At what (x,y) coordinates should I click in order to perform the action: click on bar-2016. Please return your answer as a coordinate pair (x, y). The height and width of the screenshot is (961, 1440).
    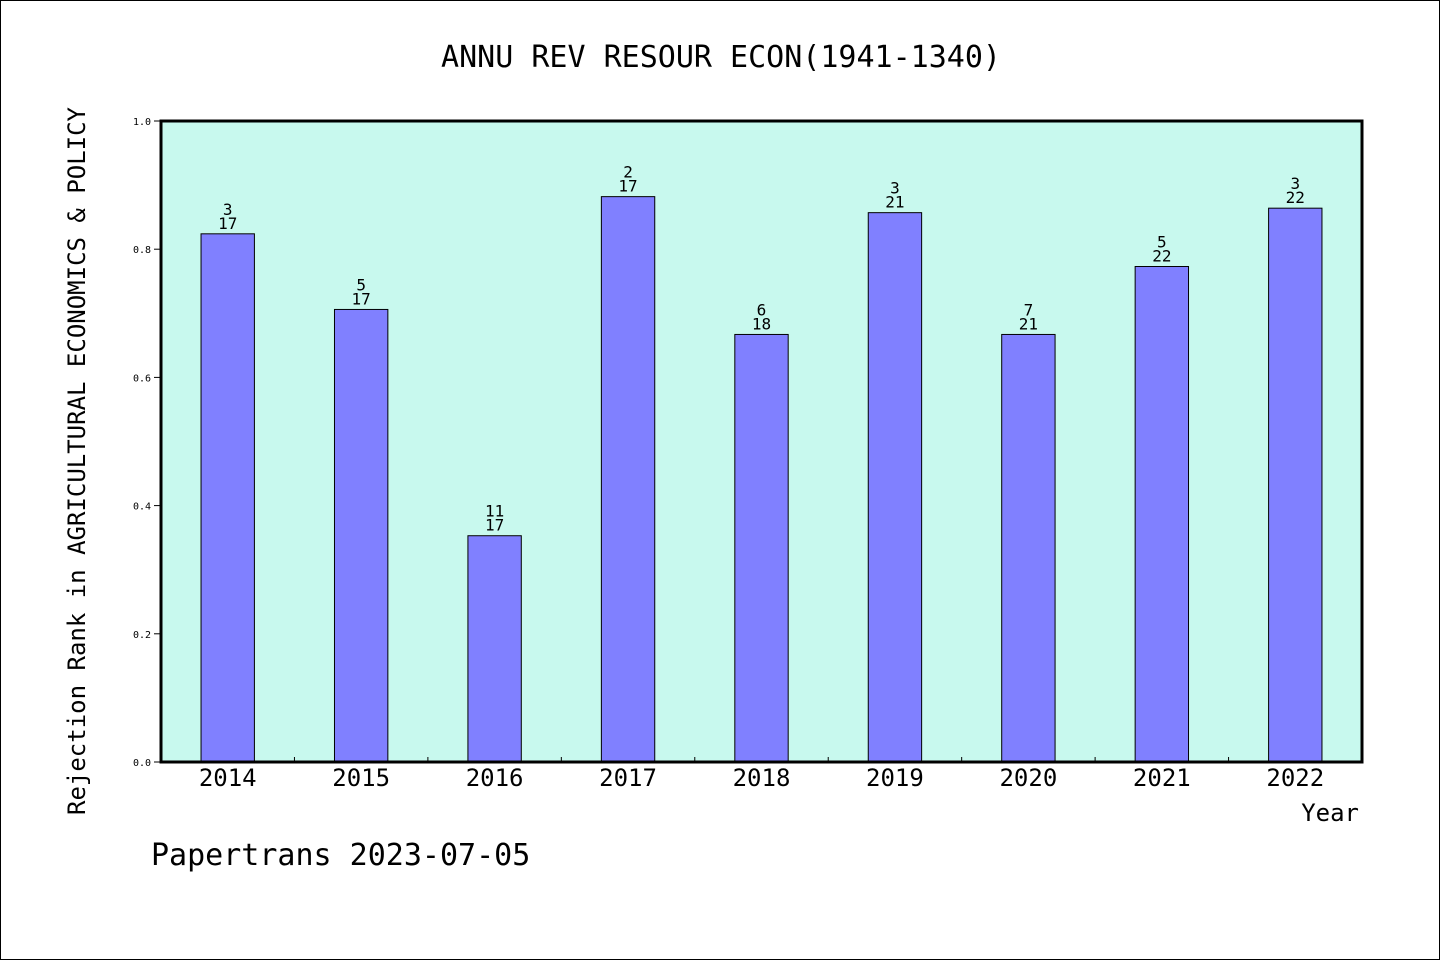
    Looking at the image, I should click on (494, 649).